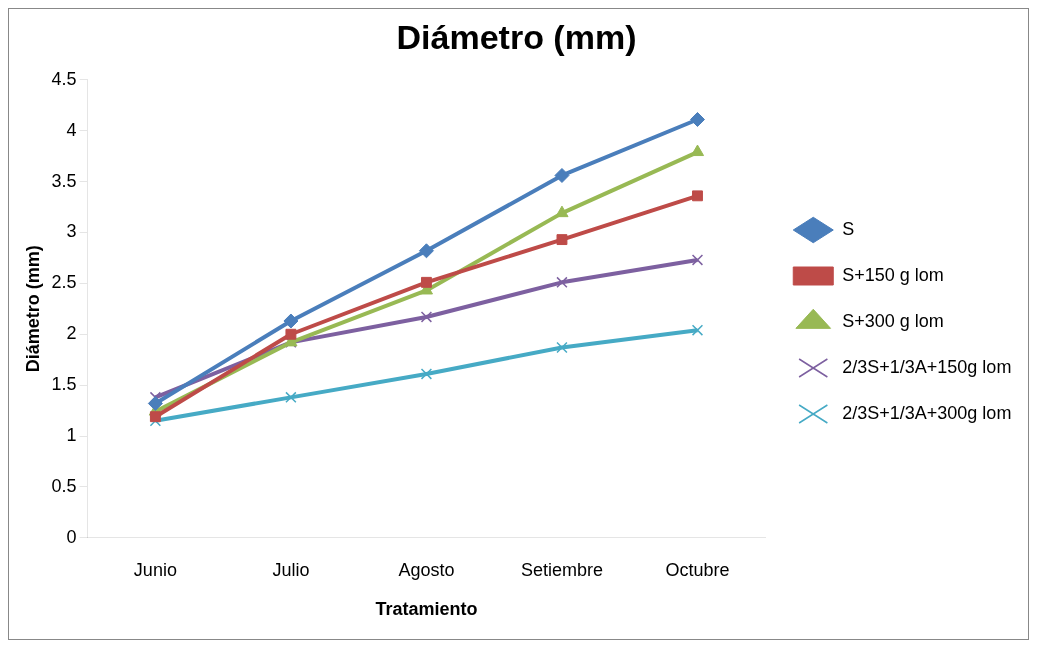  What do you see at coordinates (64, 78) in the screenshot?
I see `y-tick-label: 4.5` at bounding box center [64, 78].